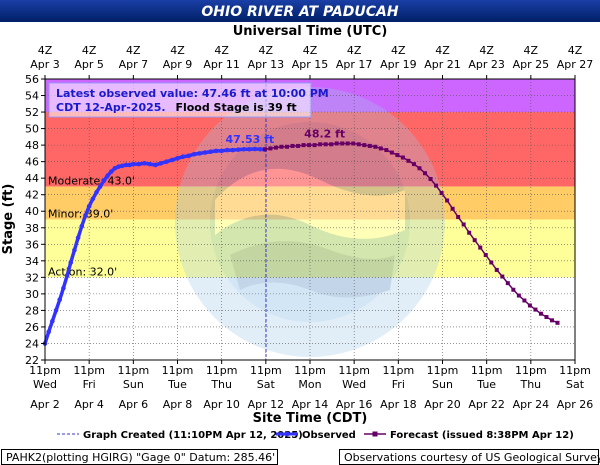  I want to click on top-tick-date-11: Apr 25, so click(531, 64).